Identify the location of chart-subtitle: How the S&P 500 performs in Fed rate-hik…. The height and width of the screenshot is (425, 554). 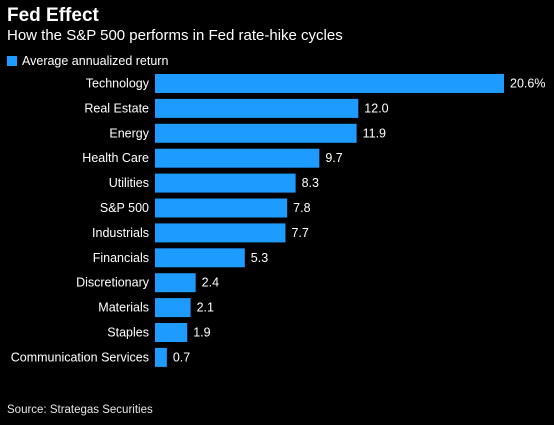
(175, 35).